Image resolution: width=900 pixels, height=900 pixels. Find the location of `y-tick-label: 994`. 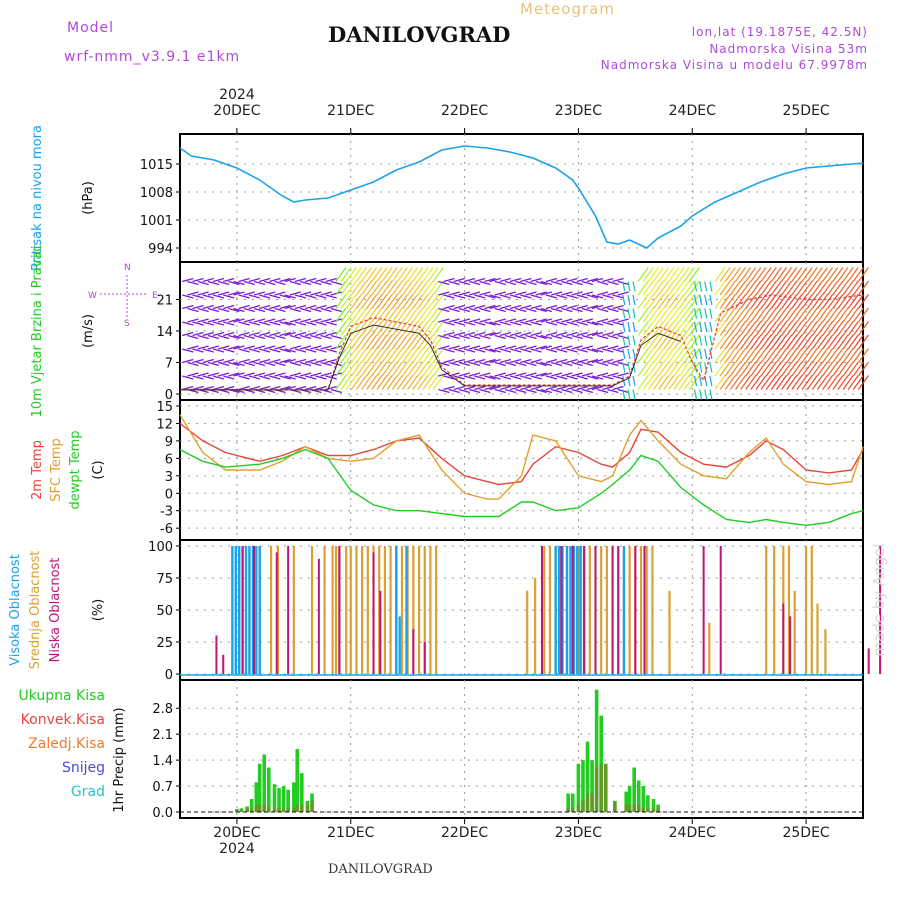

y-tick-label: 994 is located at coordinates (160, 249).